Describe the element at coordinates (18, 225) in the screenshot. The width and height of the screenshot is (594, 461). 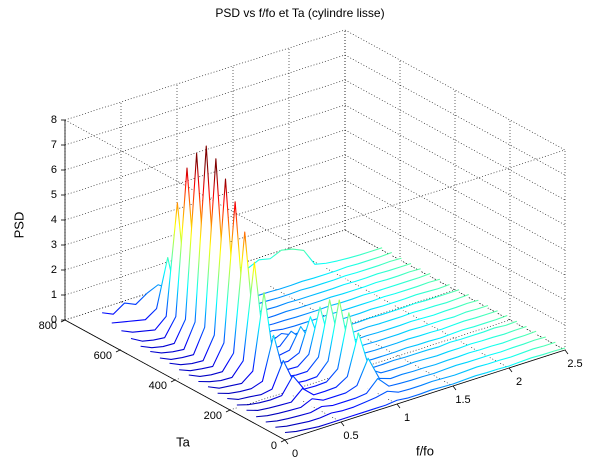
I see `z-axis-label: PSD` at that location.